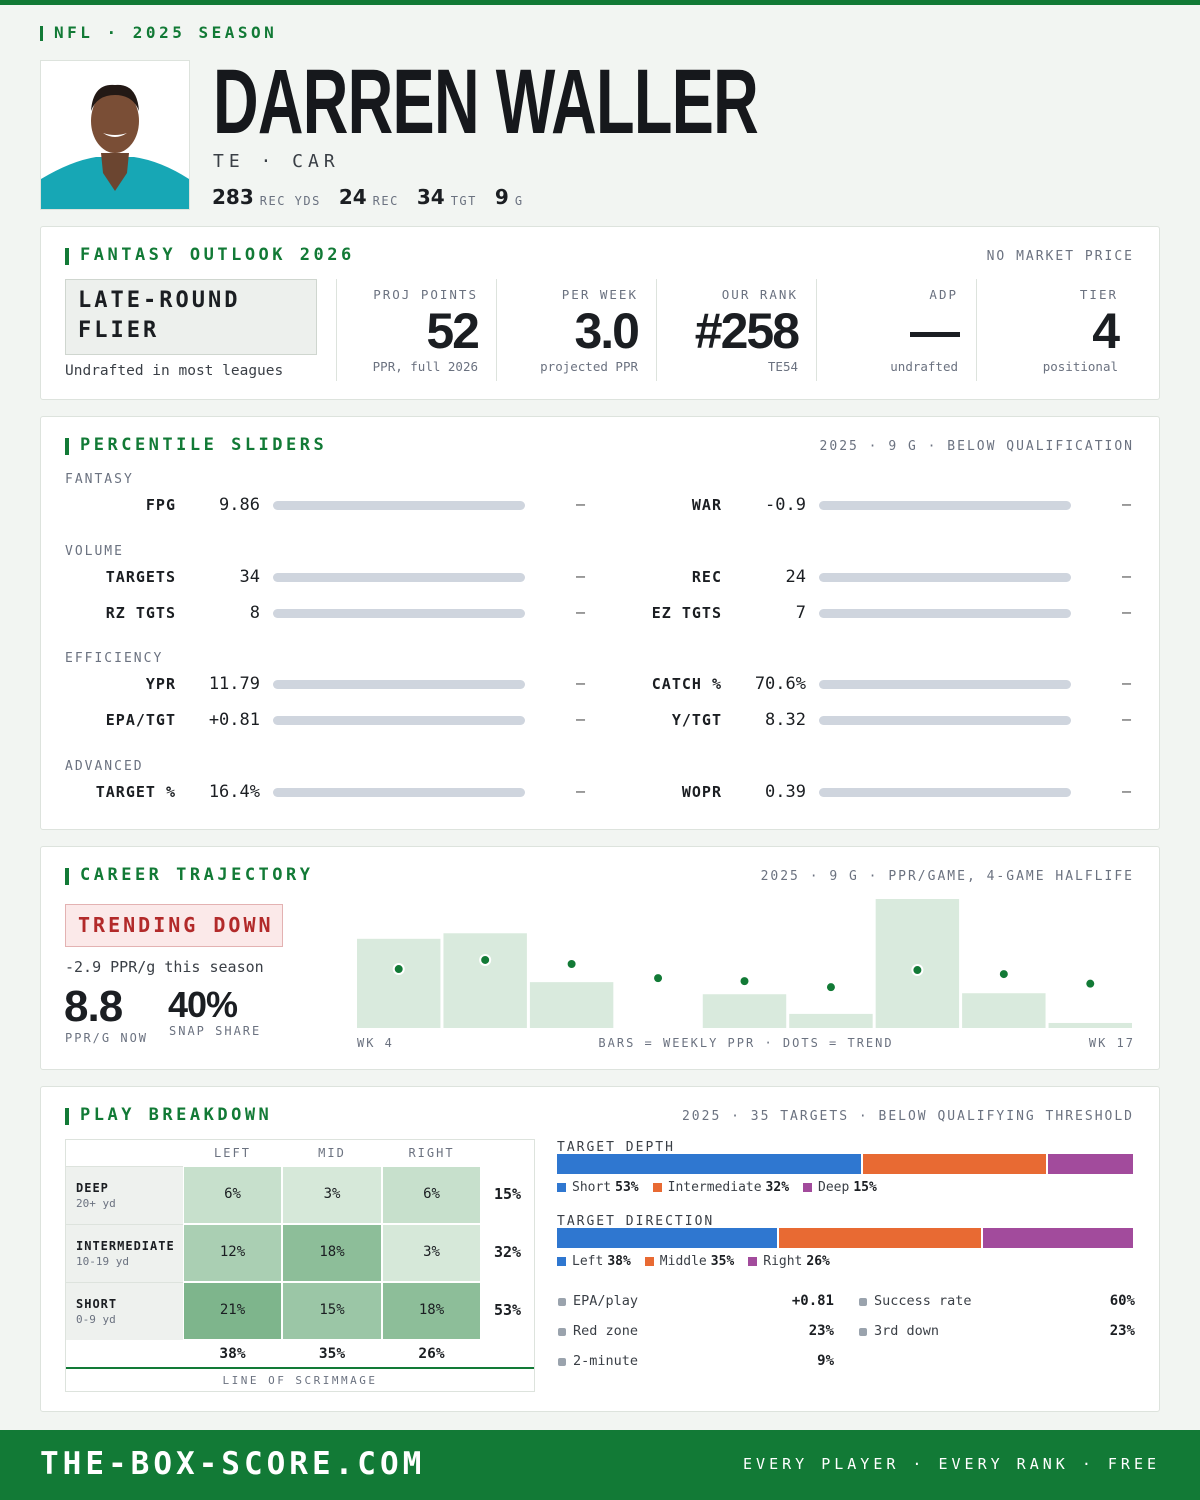 This screenshot has height=1500, width=1200. Describe the element at coordinates (812, 1301) in the screenshot. I see `metric-value: +0.81` at that location.